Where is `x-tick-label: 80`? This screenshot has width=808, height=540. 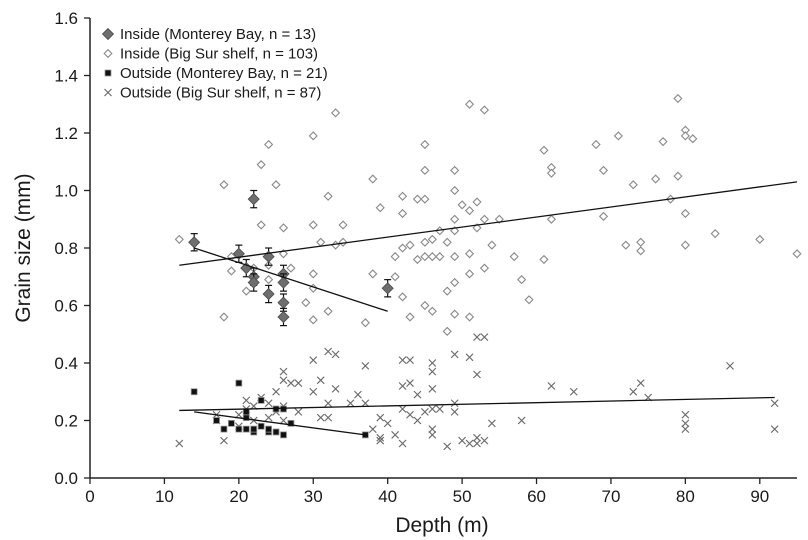
x-tick-label: 80 is located at coordinates (685, 496).